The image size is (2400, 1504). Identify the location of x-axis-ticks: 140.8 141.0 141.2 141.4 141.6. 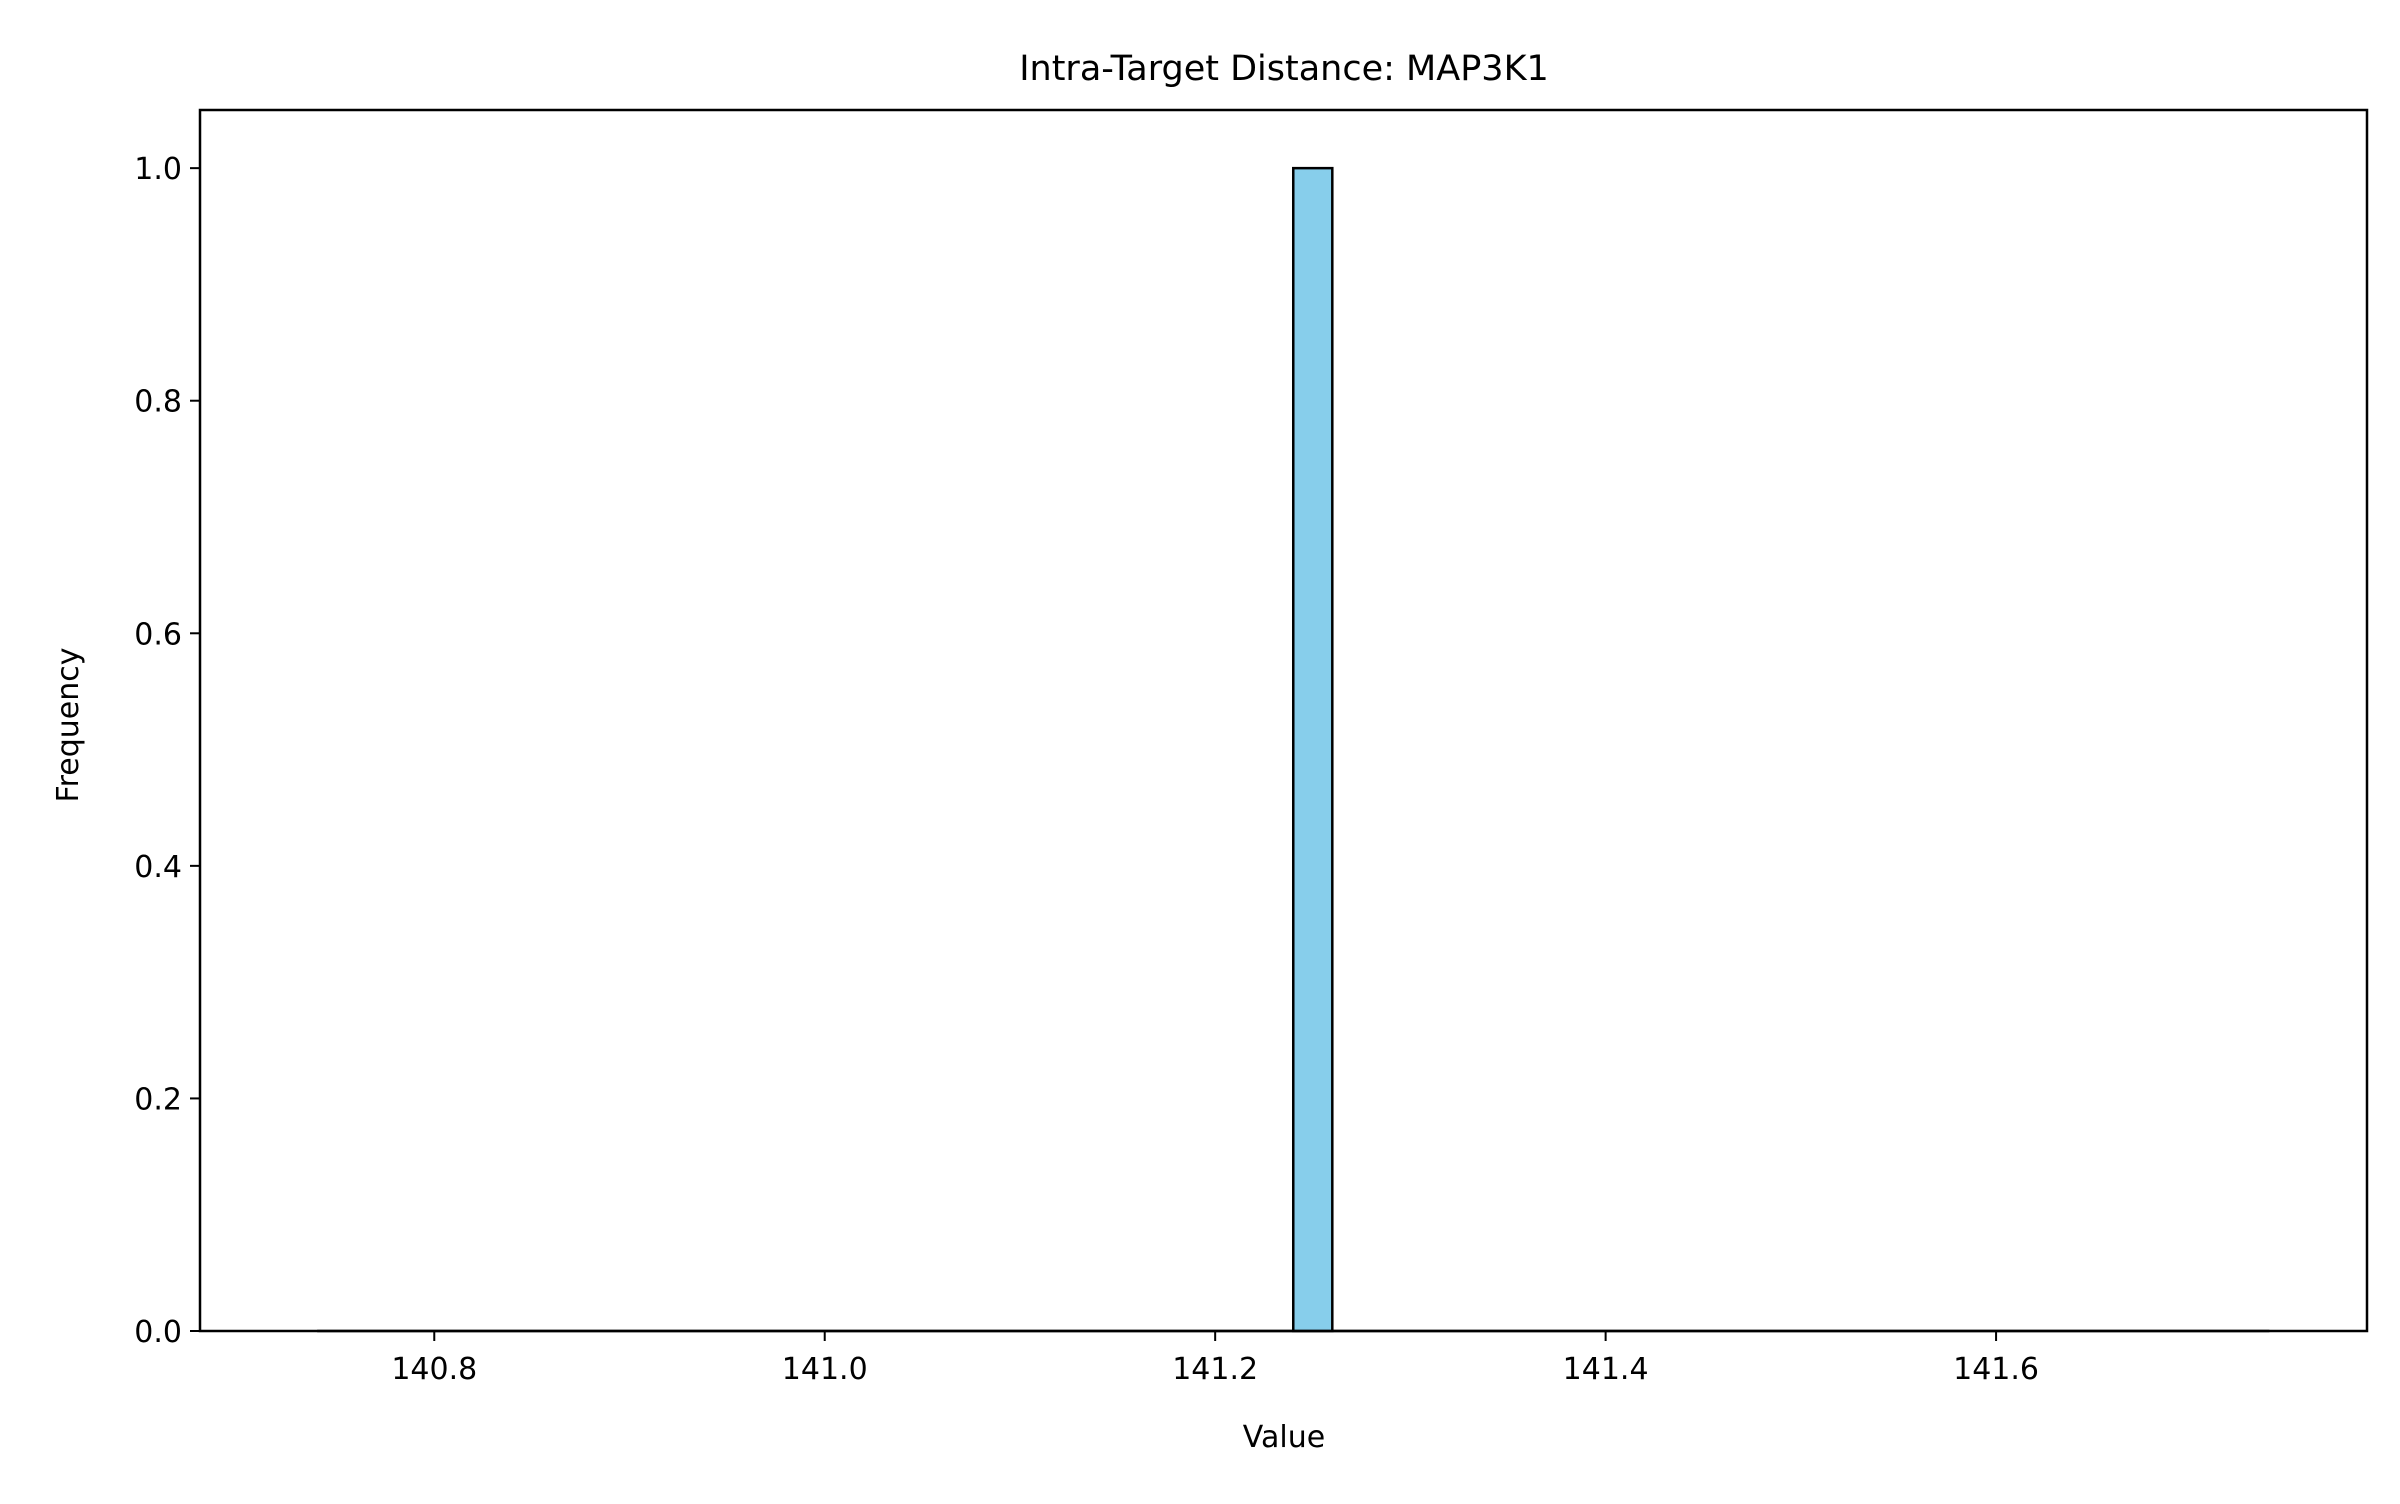
(1215, 1359).